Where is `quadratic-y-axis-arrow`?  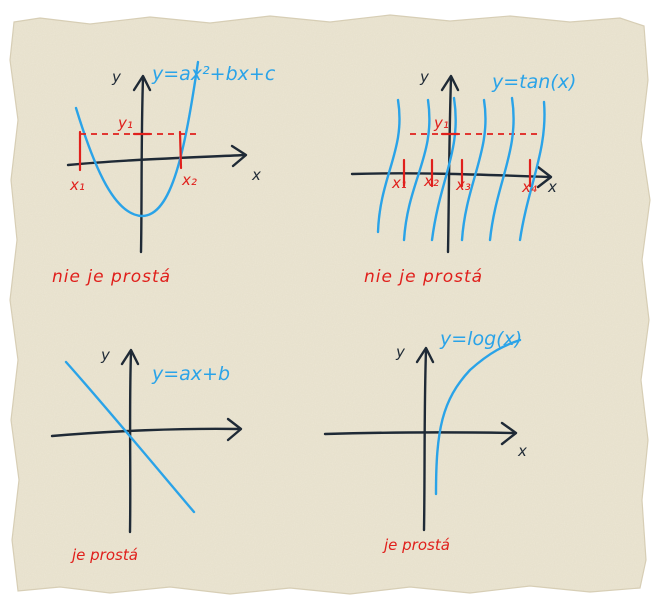
quadratic-y-axis-arrow is located at coordinates (142, 83).